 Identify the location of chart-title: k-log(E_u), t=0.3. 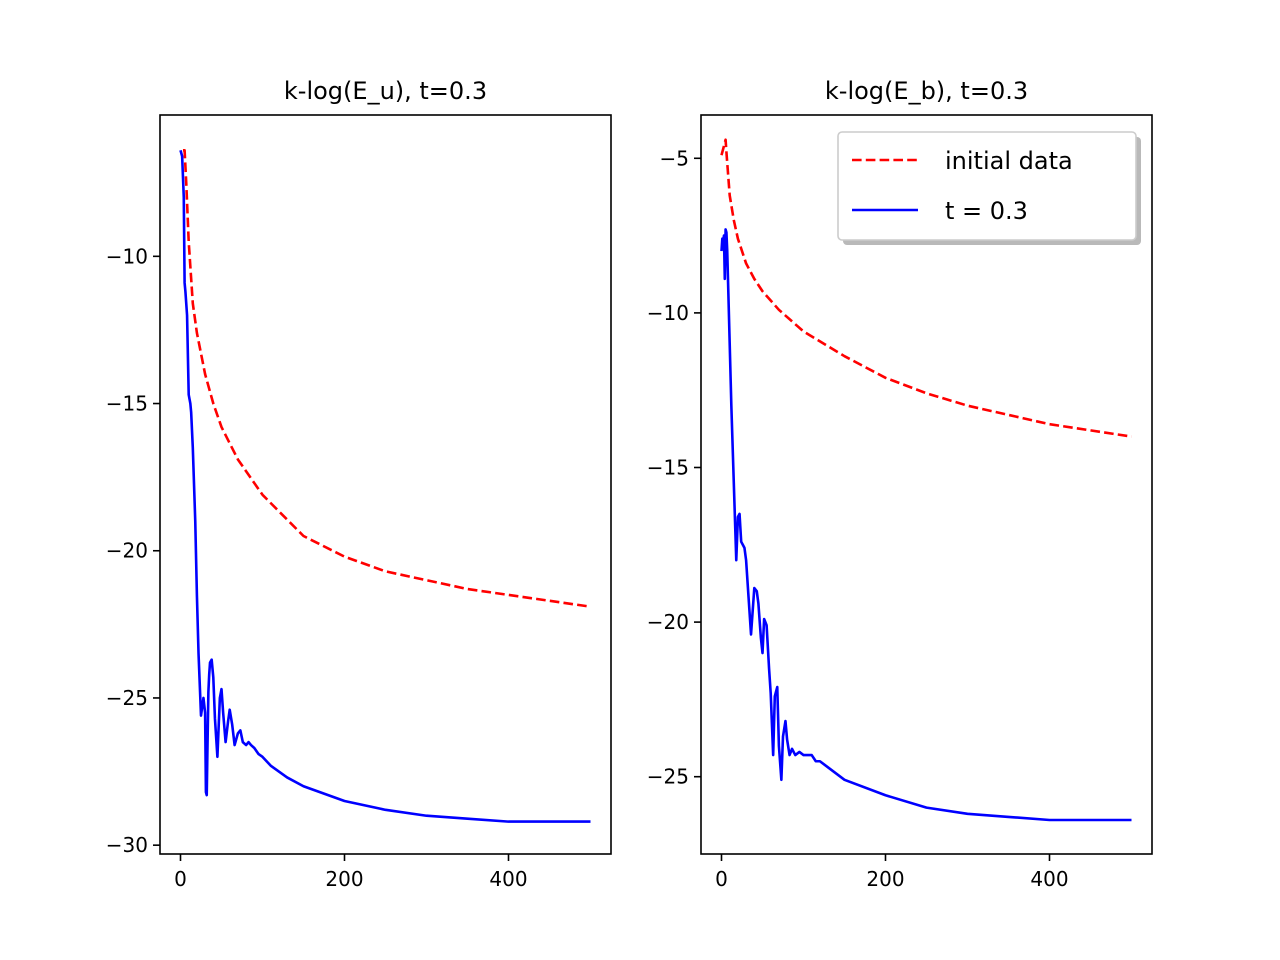
(385, 91).